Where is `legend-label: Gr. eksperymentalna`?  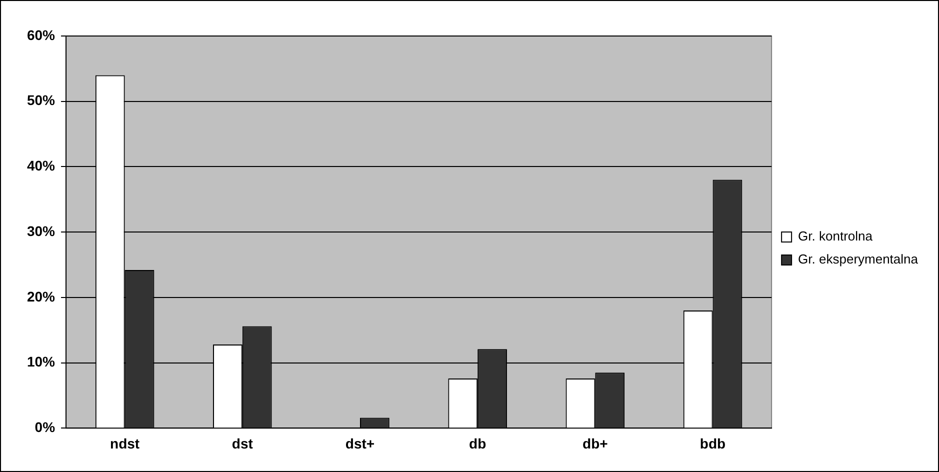
legend-label: Gr. eksperymentalna is located at coordinates (858, 259).